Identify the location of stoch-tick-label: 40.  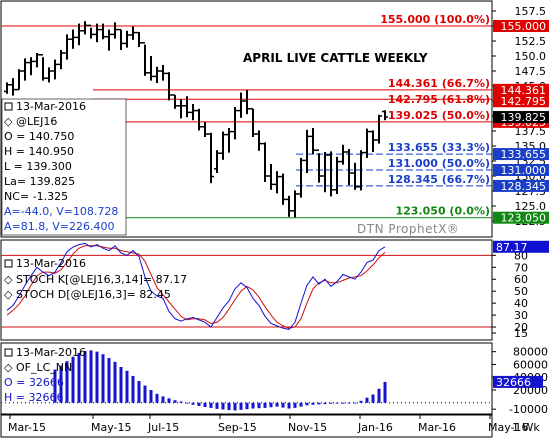
(521, 303).